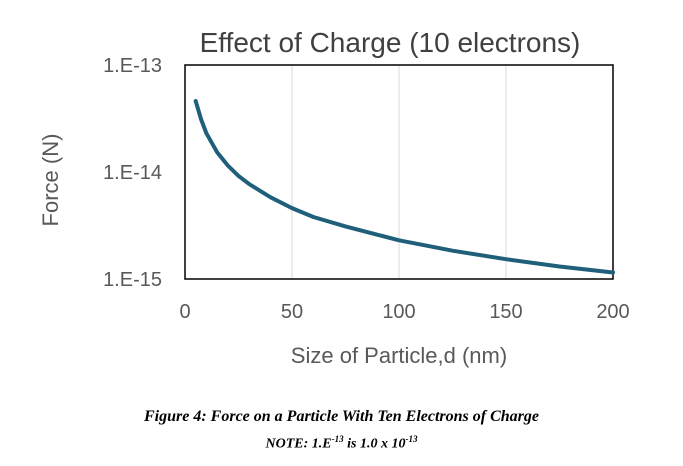 The height and width of the screenshot is (466, 683). Describe the element at coordinates (298, 444) in the screenshot. I see `note-prefix: NOTE: 1.E` at that location.